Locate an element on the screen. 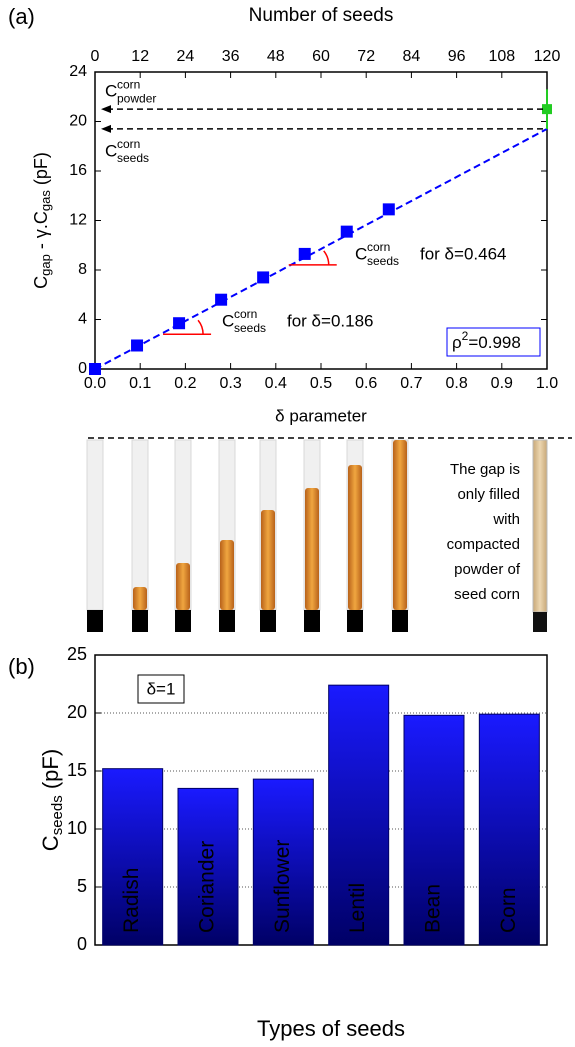  y-tick-label: 4 is located at coordinates (82, 319).